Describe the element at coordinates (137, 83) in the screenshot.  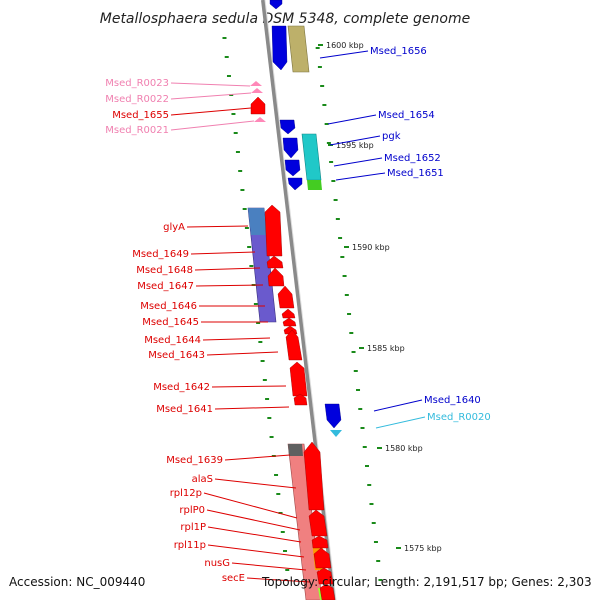
I see `gene-label: Msed_R0023` at that location.